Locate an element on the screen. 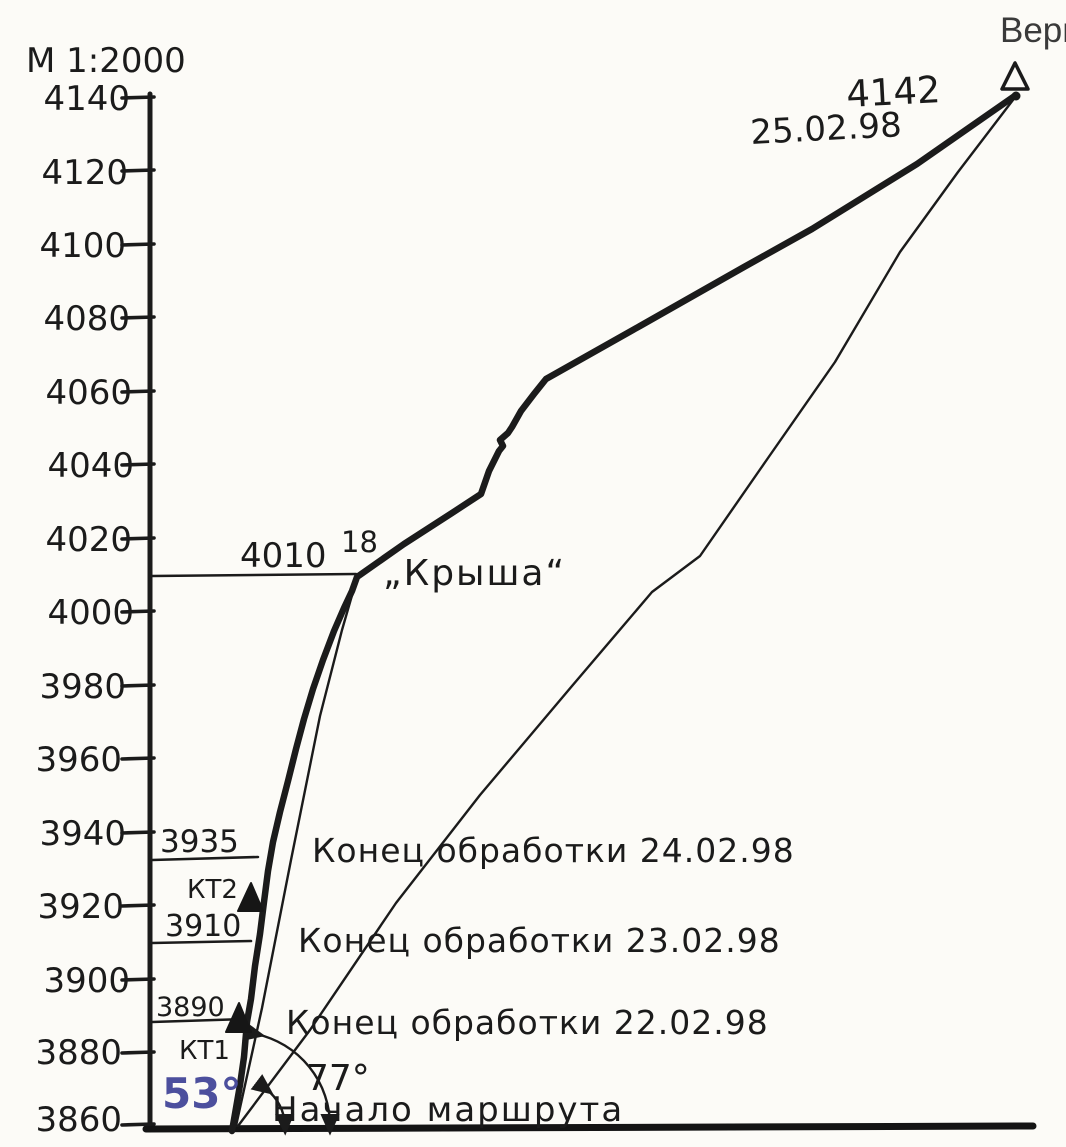 The image size is (1066, 1147). tick-label-3880: 3880 is located at coordinates (78, 1053).